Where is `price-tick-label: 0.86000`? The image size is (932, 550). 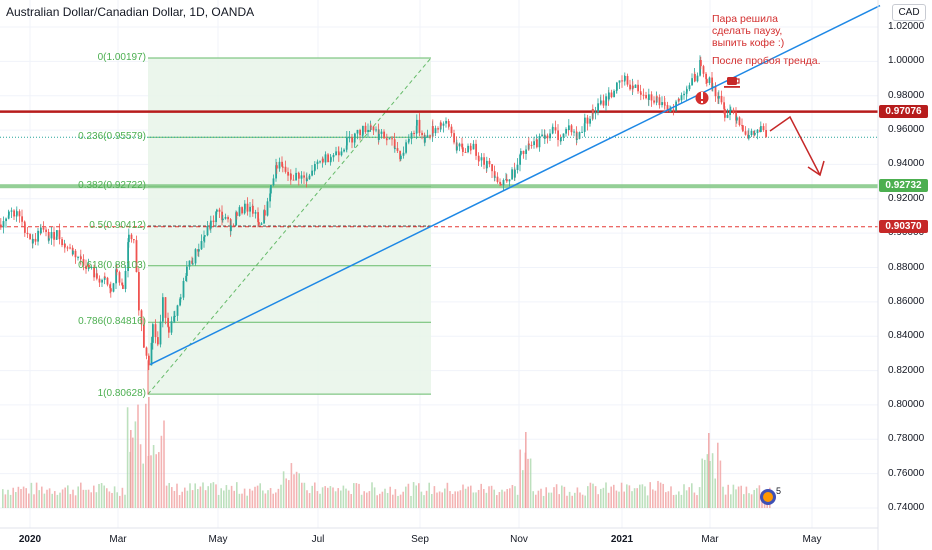 price-tick-label: 0.86000 is located at coordinates (906, 301).